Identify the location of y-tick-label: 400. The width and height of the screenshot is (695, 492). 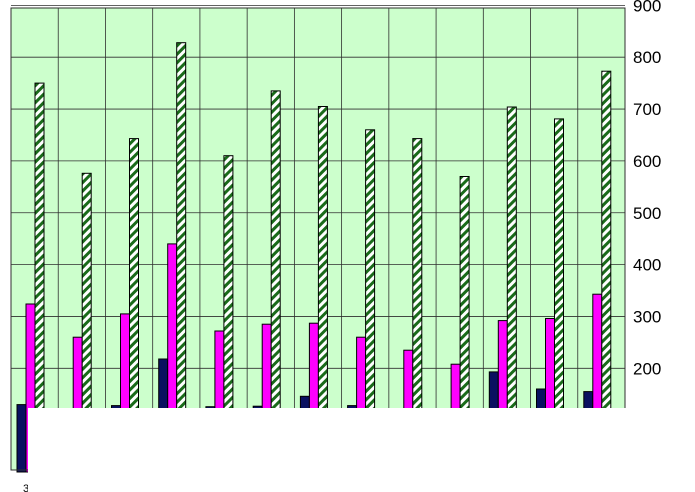
(647, 265).